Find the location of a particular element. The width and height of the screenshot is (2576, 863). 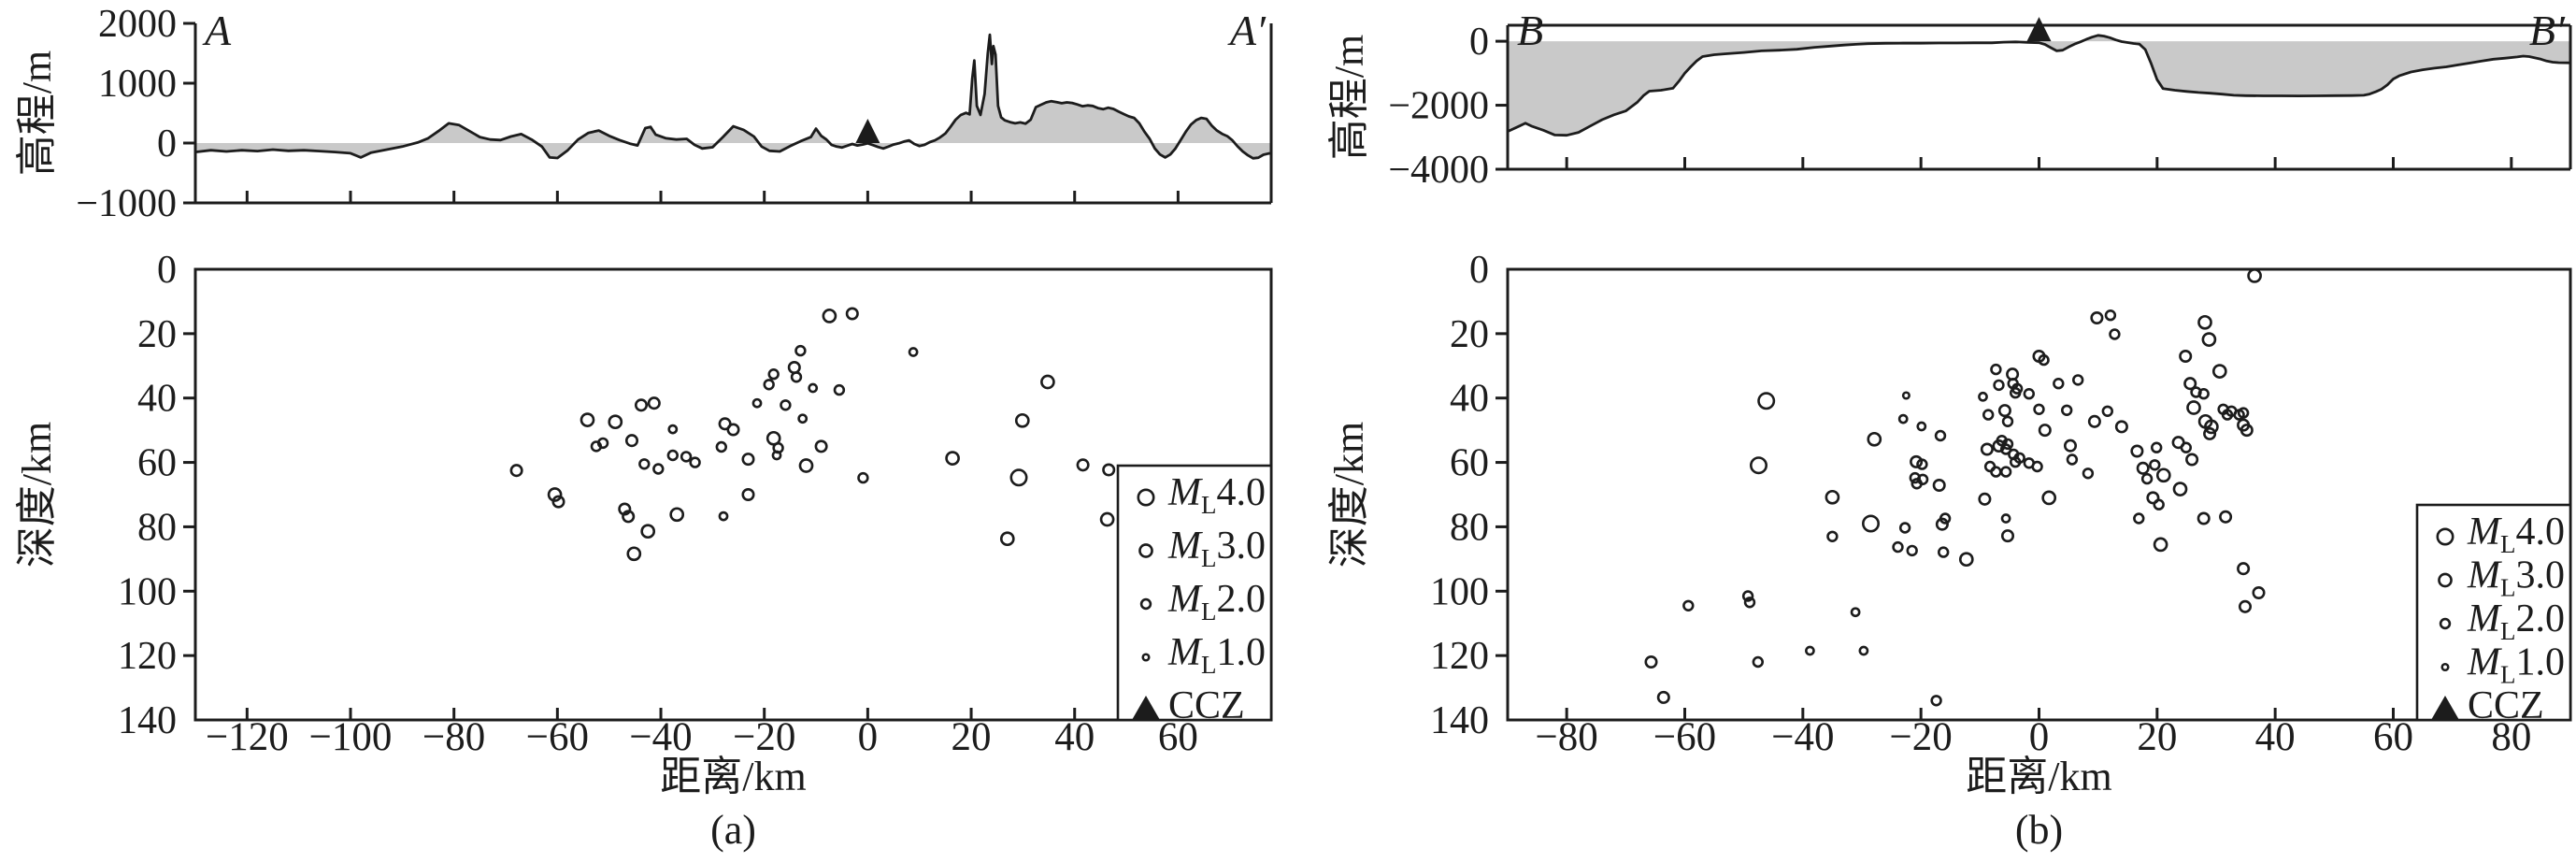

x-axis-title: 距离/km is located at coordinates (2038, 776).